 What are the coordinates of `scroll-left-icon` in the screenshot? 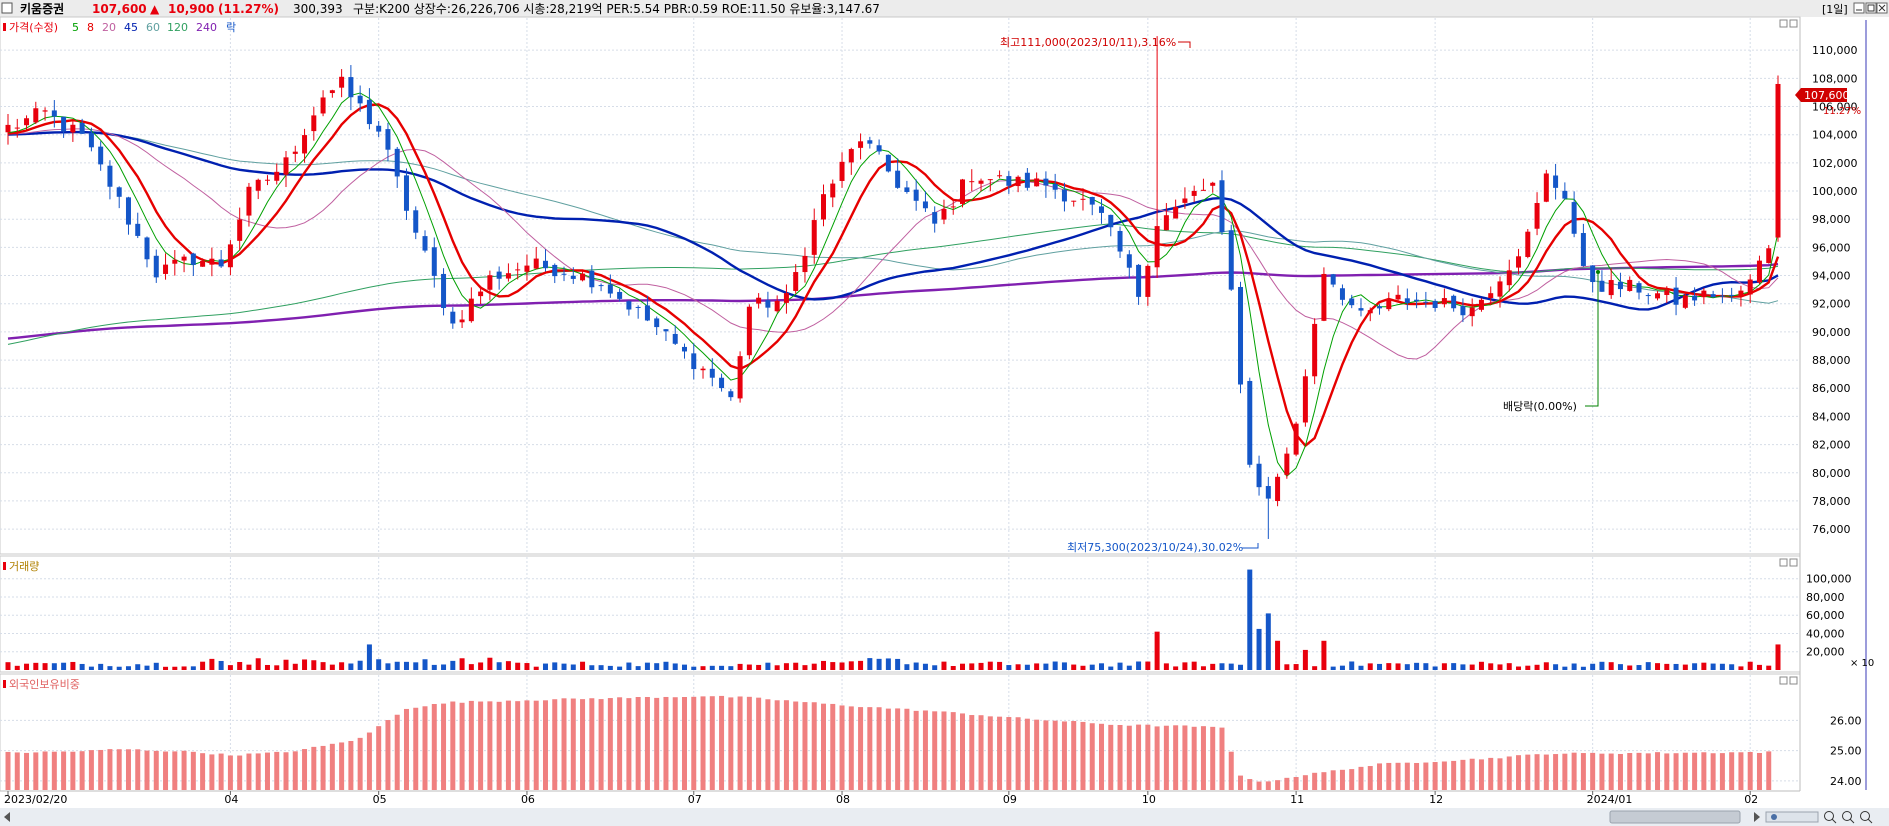 It's located at (7, 817).